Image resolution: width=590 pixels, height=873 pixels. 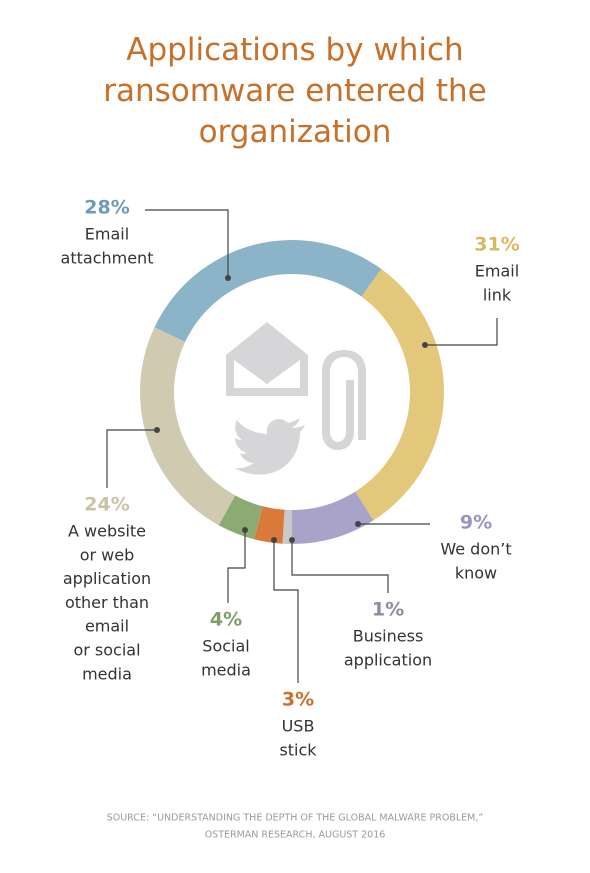 What do you see at coordinates (107, 602) in the screenshot?
I see `category-label: other than` at bounding box center [107, 602].